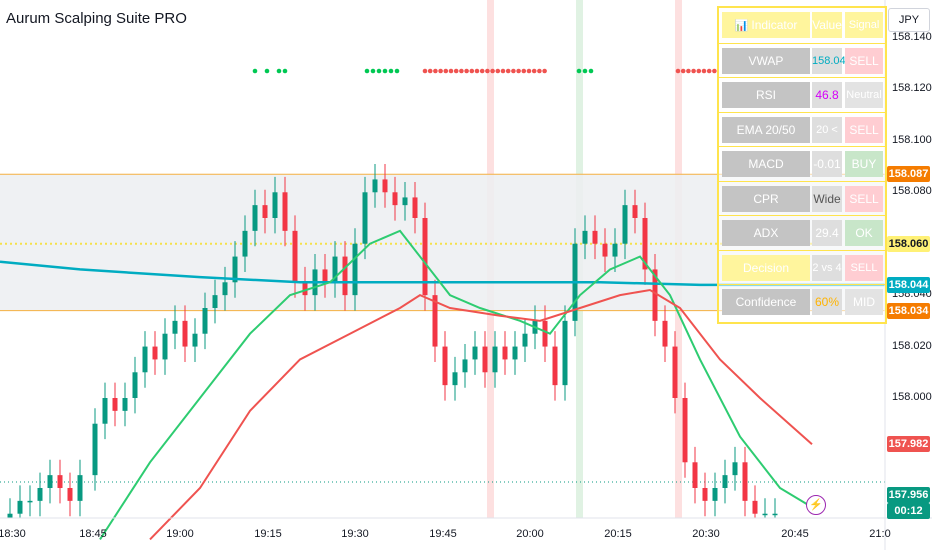 Image resolution: width=932 pixels, height=550 pixels. I want to click on price-tag: 157.956, so click(908, 495).